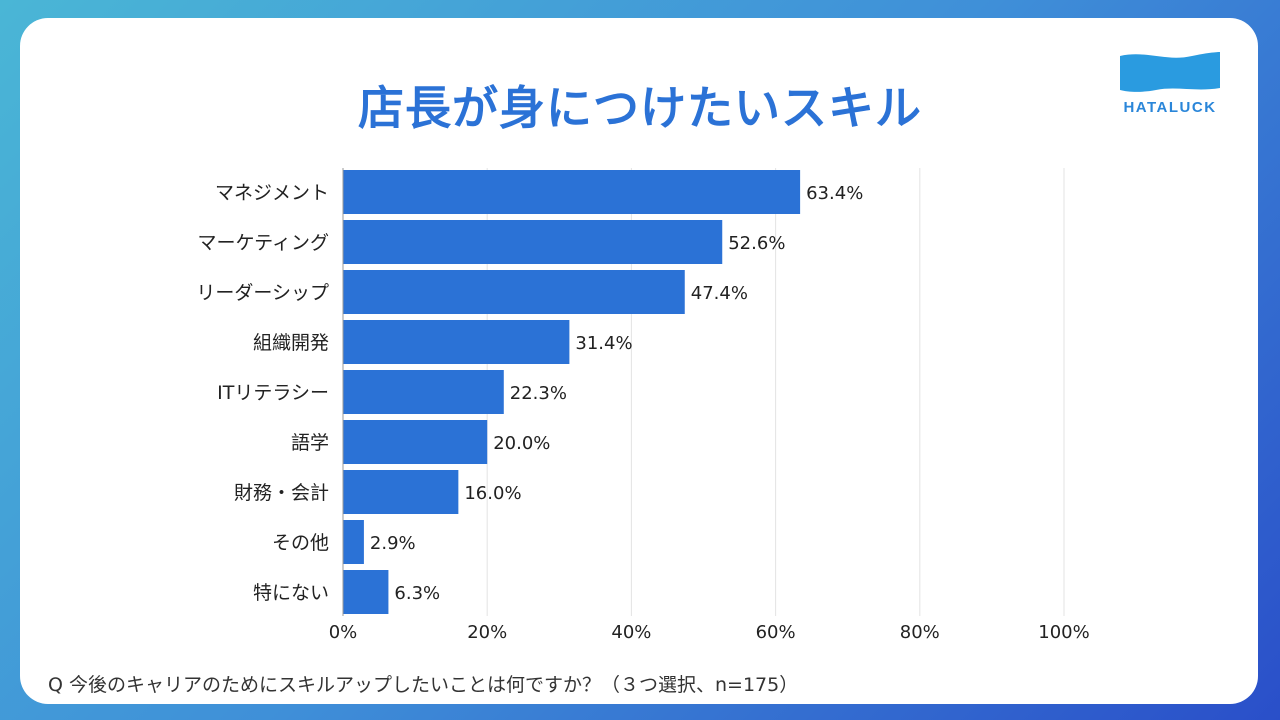  I want to click on wave-logo-icon, so click(1170, 72).